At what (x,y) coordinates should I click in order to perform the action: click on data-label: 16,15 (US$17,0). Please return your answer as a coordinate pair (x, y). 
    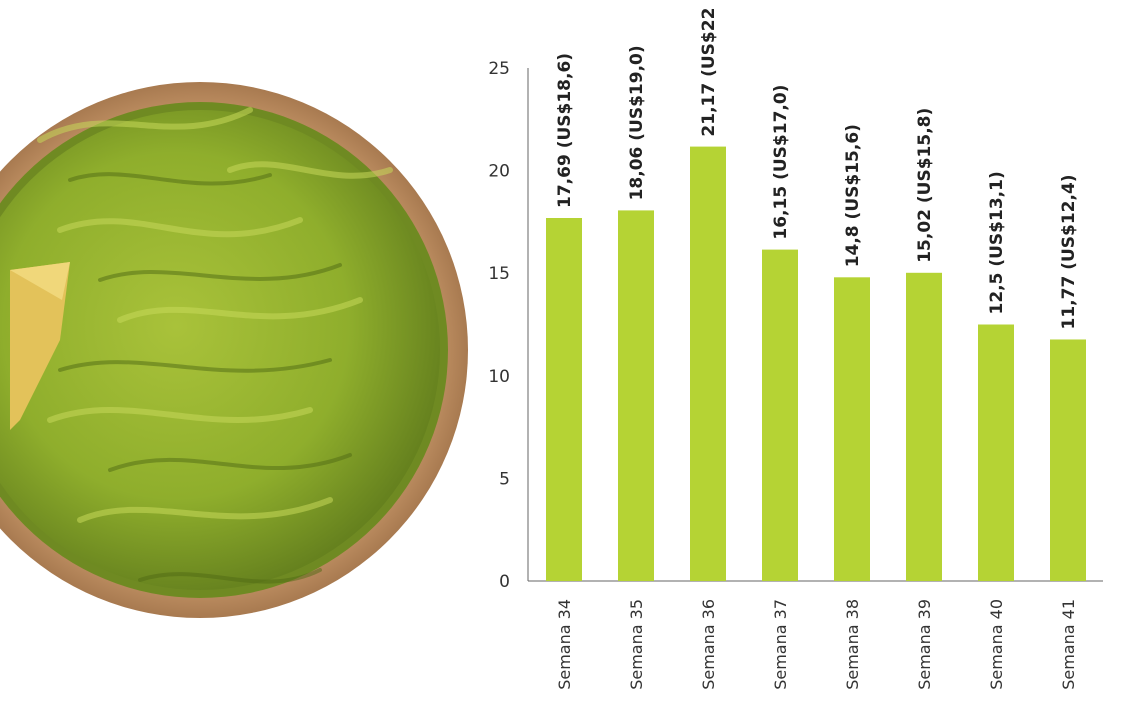
    Looking at the image, I should click on (781, 162).